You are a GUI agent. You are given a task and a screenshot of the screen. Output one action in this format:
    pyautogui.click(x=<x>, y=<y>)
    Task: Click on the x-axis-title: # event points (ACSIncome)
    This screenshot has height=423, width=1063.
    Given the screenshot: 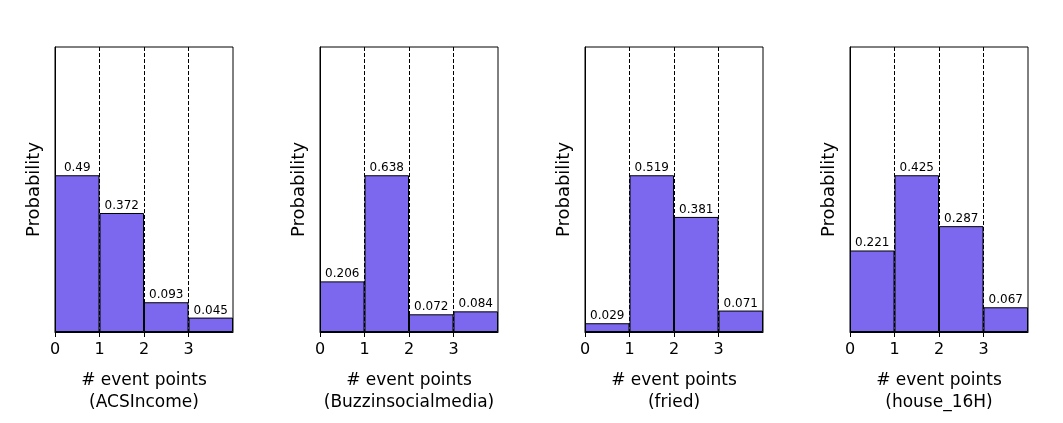 What is the action you would take?
    pyautogui.click(x=144, y=390)
    